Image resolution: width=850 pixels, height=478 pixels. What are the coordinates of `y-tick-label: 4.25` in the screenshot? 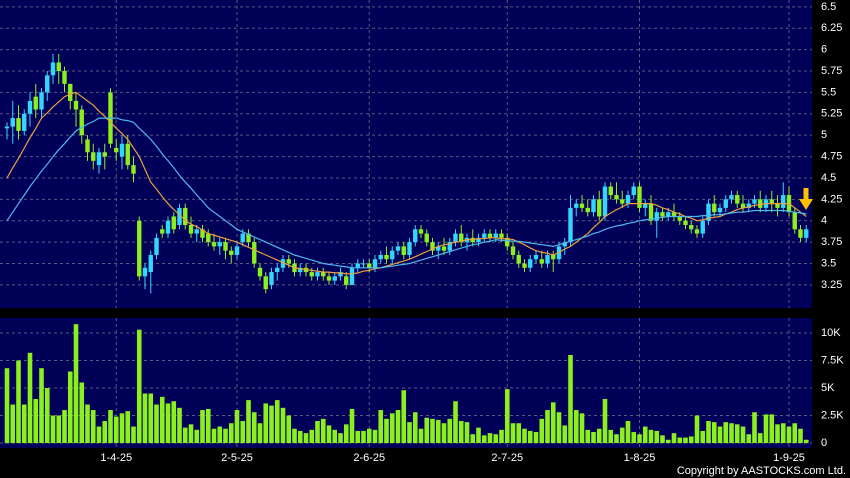 It's located at (831, 199).